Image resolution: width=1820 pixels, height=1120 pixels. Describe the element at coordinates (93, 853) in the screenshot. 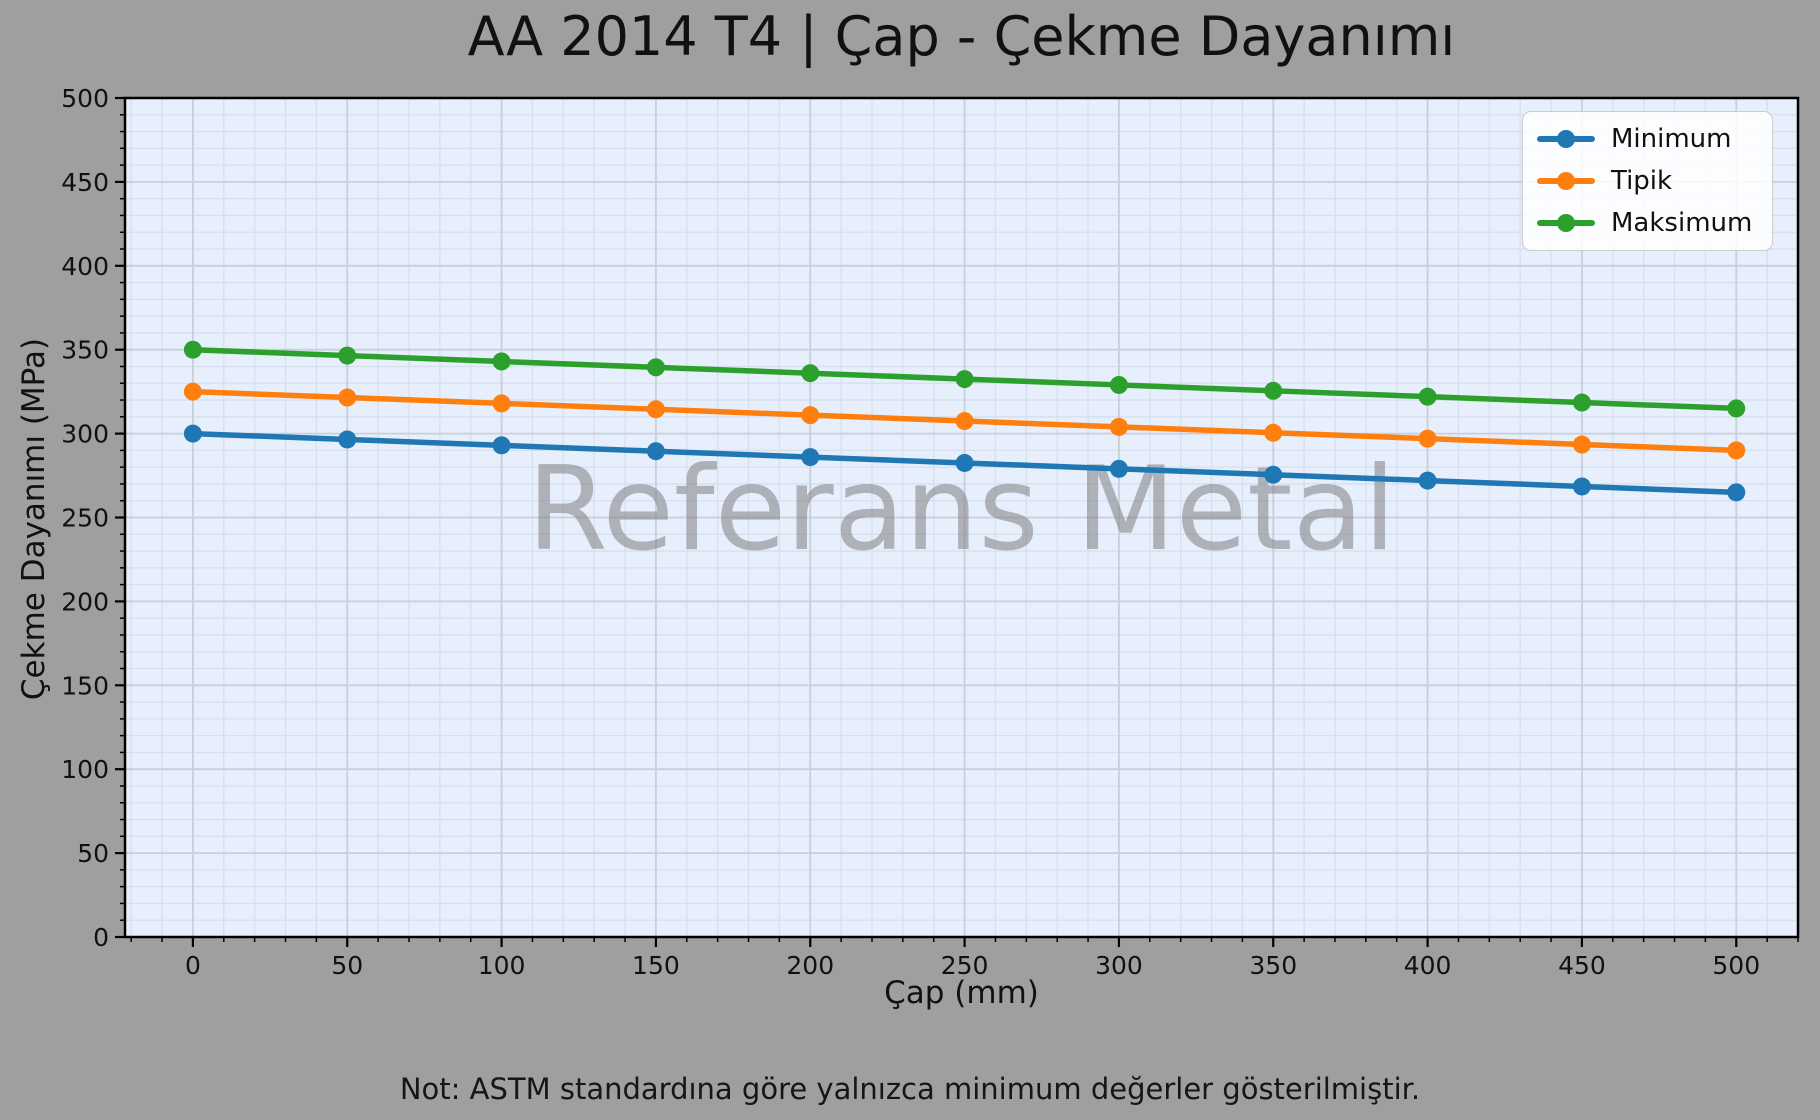

I see `y-tick-label: 50` at that location.